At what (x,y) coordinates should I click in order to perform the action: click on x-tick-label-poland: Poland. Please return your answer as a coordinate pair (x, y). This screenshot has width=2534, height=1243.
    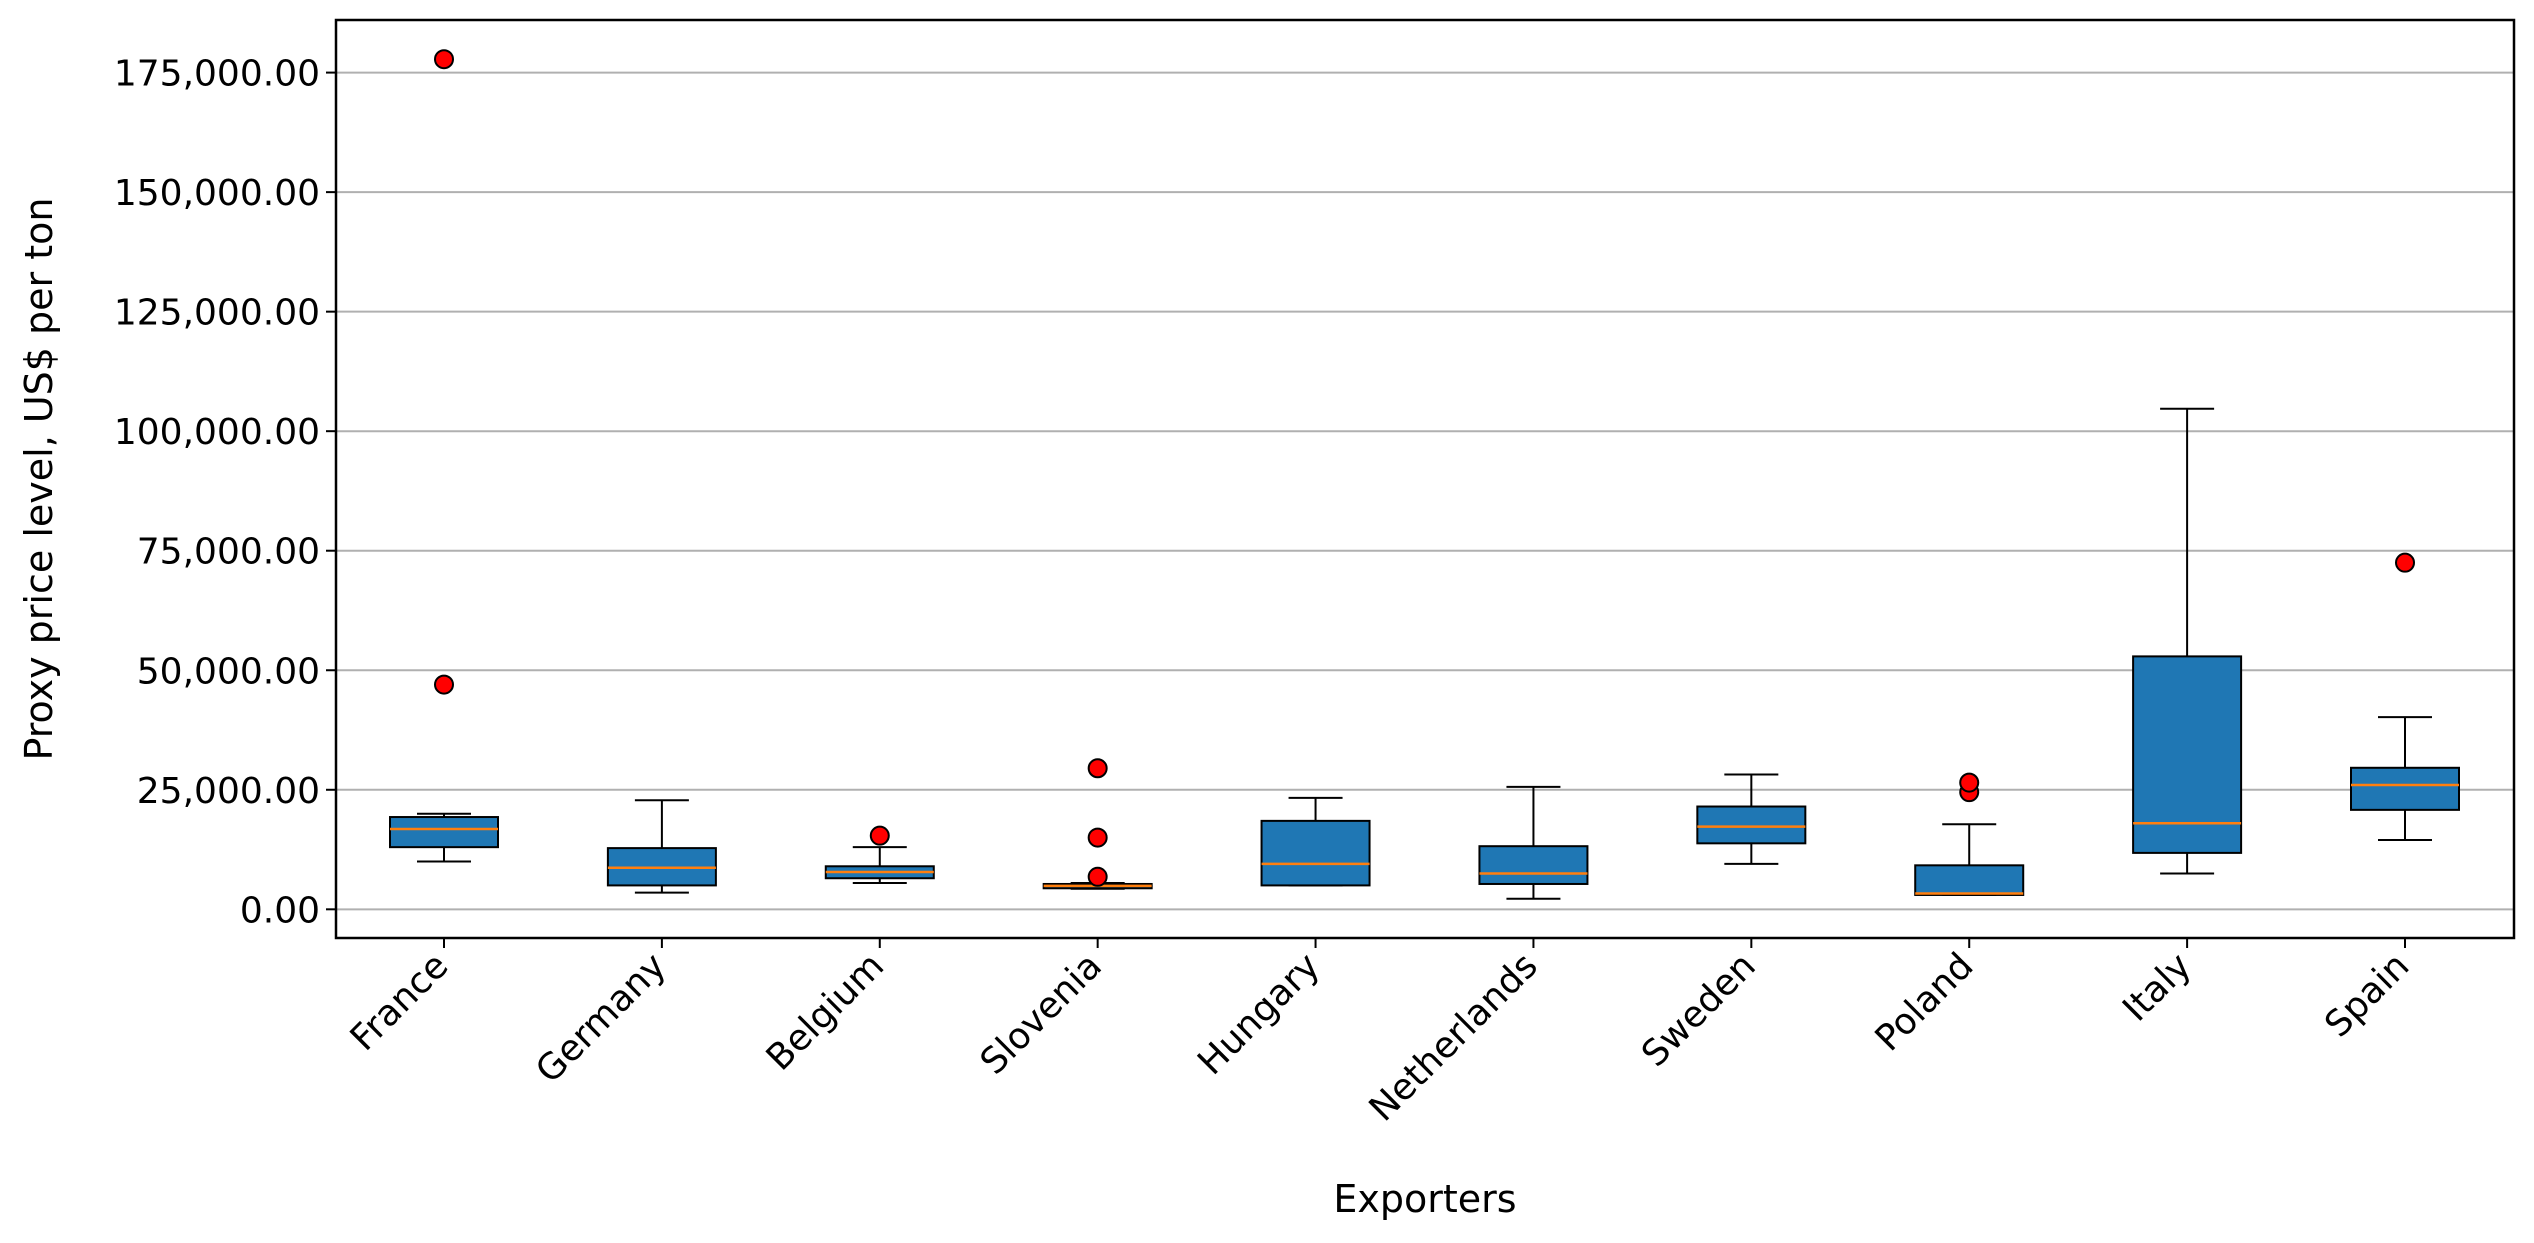
    Looking at the image, I should click on (1925, 1002).